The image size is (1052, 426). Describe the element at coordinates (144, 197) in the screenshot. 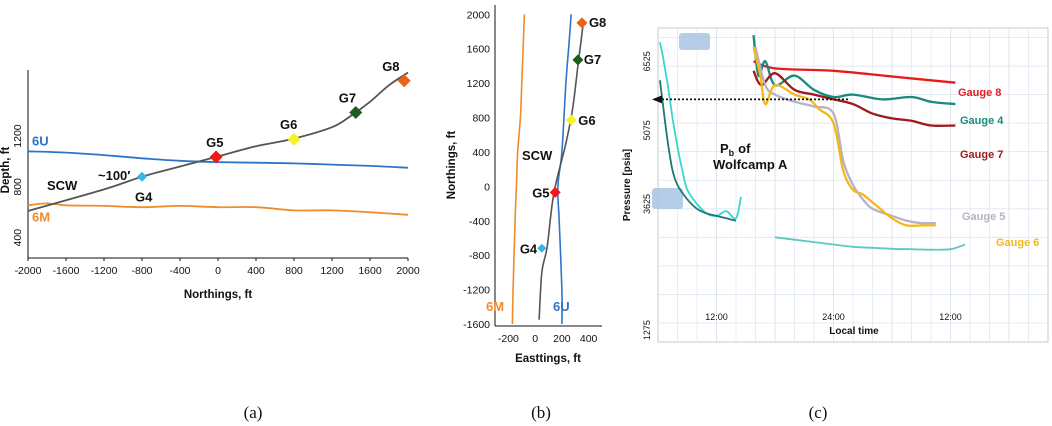

I see `panel-a-gauge-label-g4: G4` at that location.